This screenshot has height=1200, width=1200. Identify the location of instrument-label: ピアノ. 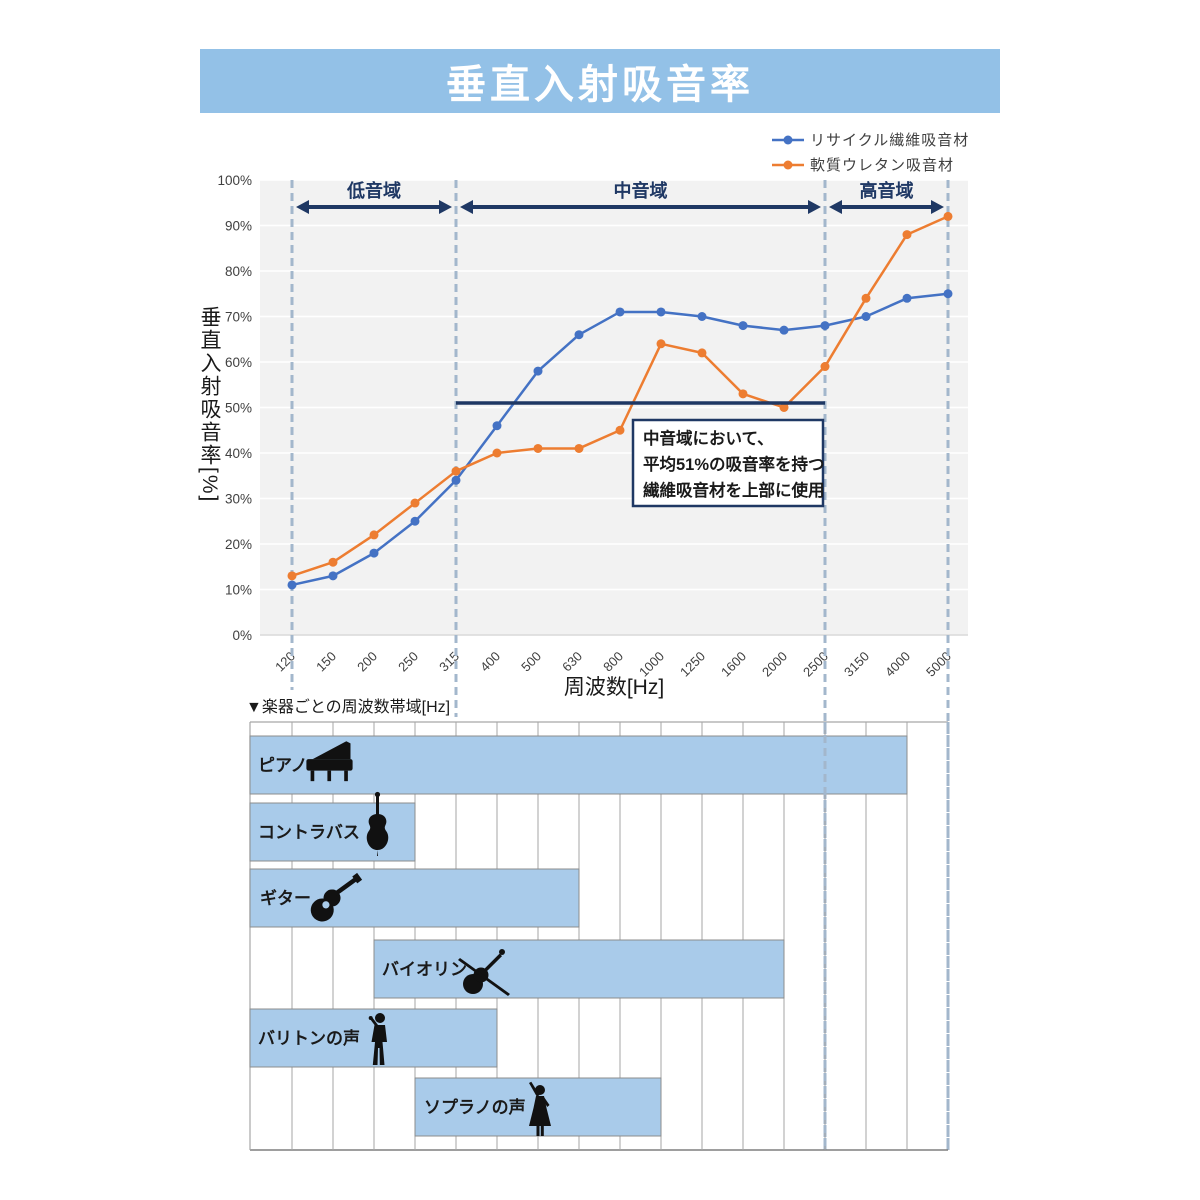
(282, 765).